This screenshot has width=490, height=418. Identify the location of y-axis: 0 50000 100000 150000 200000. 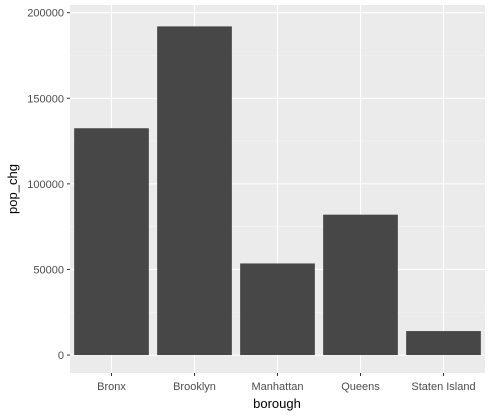
(48, 185).